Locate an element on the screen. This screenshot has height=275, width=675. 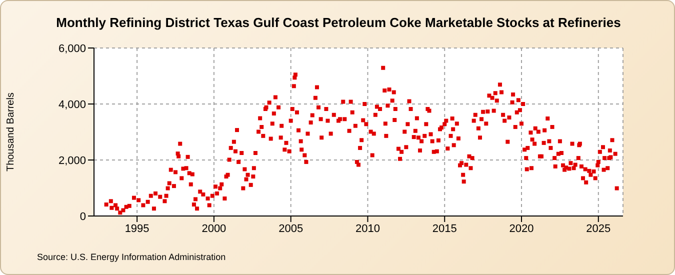
y-tick-label: 4,000 is located at coordinates (72, 104).